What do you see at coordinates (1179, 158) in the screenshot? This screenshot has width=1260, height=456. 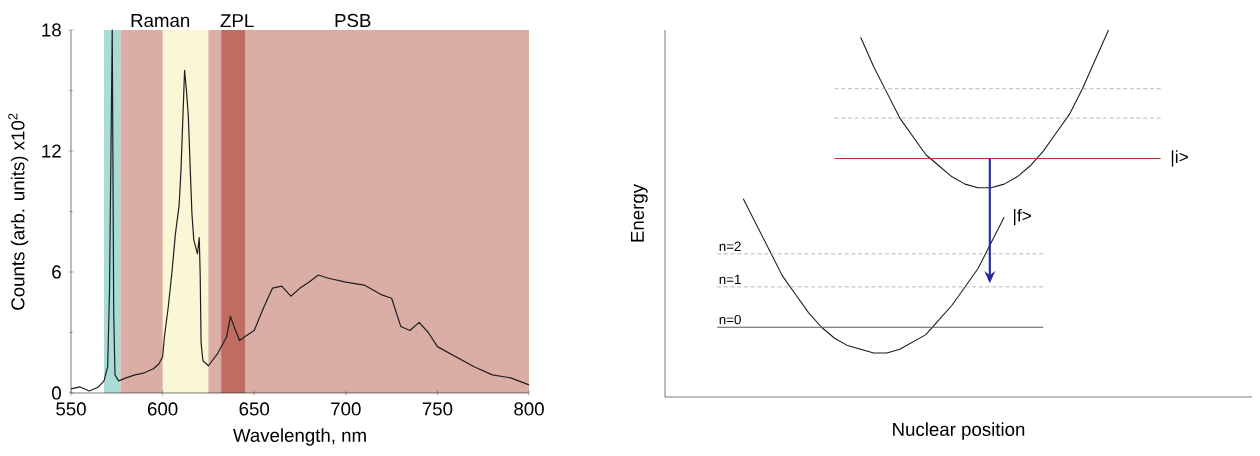 I see `series-label: |i>` at bounding box center [1179, 158].